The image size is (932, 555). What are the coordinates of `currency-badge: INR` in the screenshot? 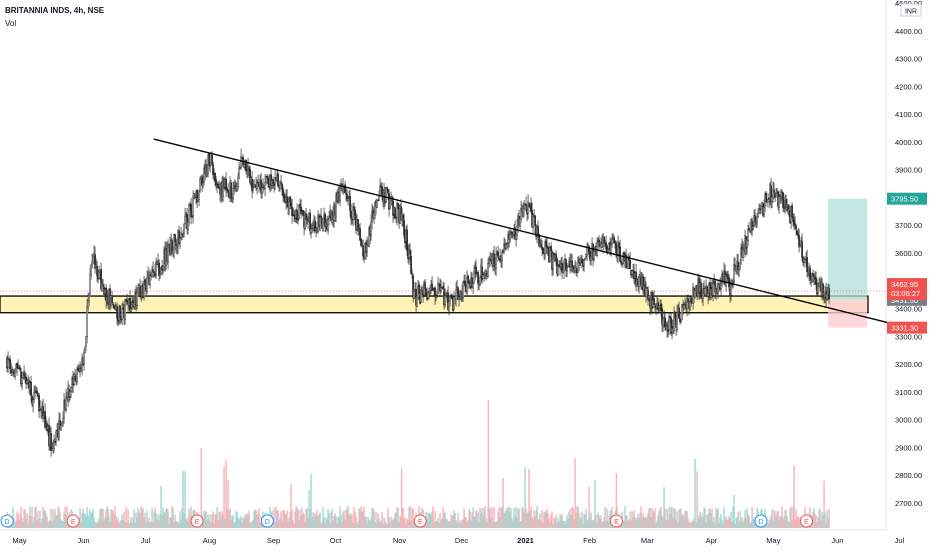 It's located at (911, 10).